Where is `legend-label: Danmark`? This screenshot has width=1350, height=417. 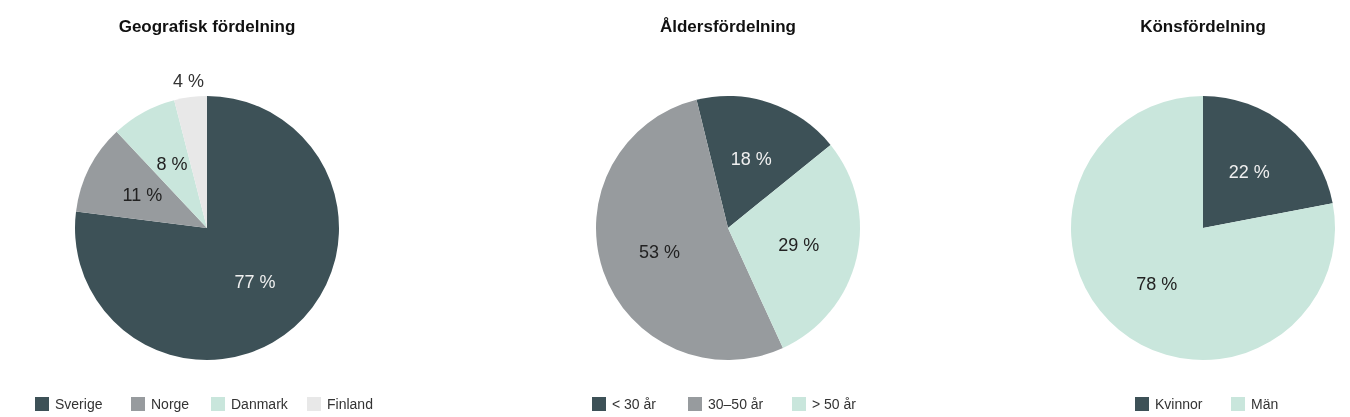 legend-label: Danmark is located at coordinates (260, 404).